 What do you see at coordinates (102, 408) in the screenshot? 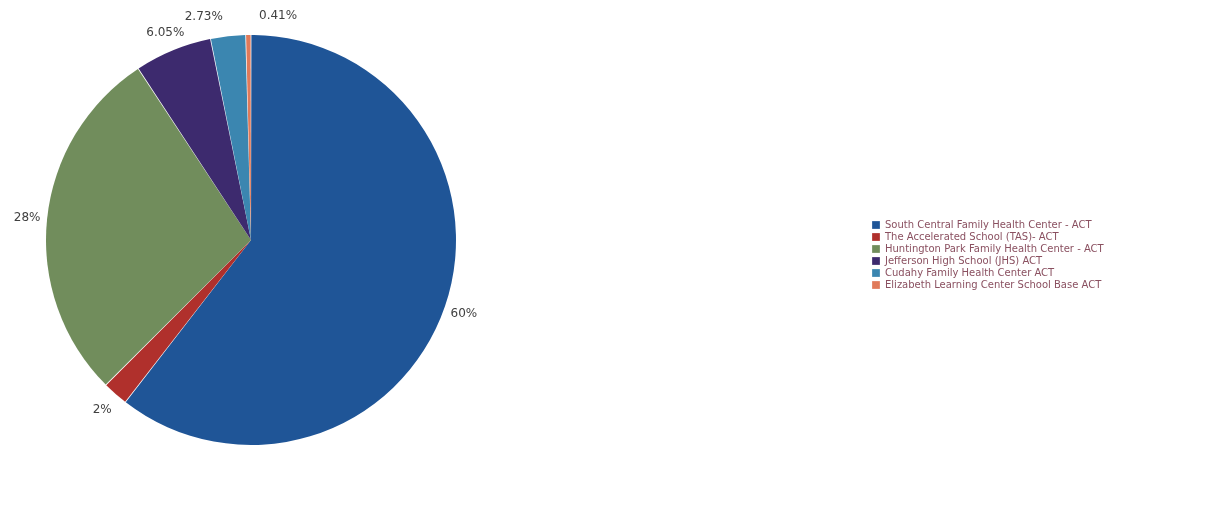
I see `data-label: 2%` at bounding box center [102, 408].